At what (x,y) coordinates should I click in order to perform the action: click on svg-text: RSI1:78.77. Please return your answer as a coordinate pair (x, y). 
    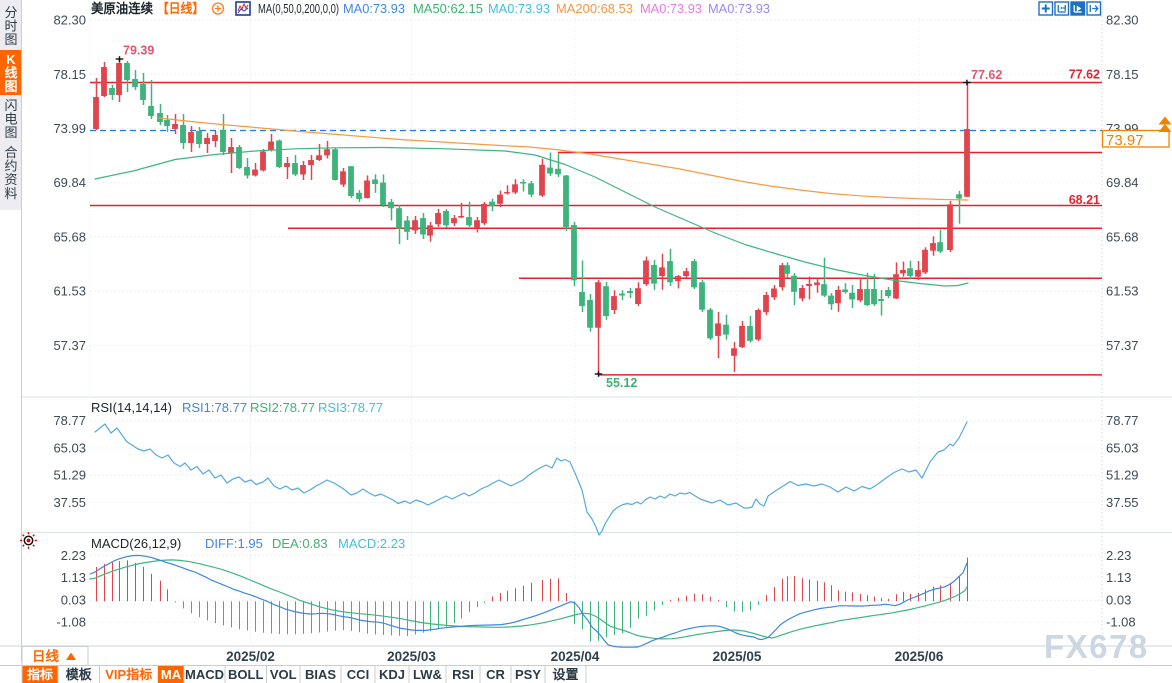
    Looking at the image, I should click on (214, 407).